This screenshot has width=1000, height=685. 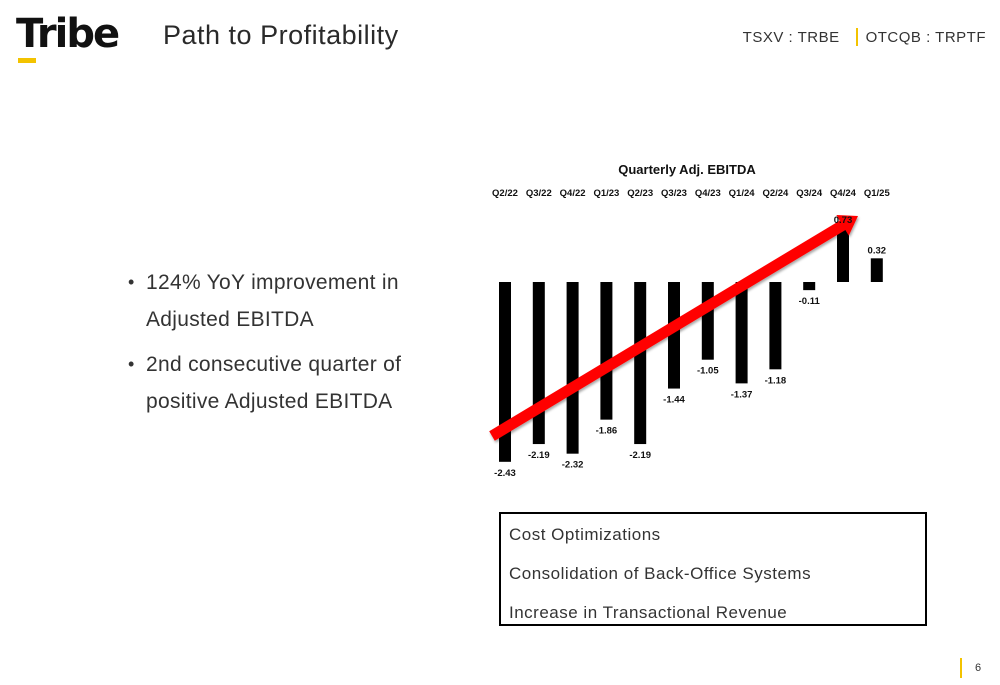 I want to click on x-tick-label: Q4/22, so click(x=573, y=193).